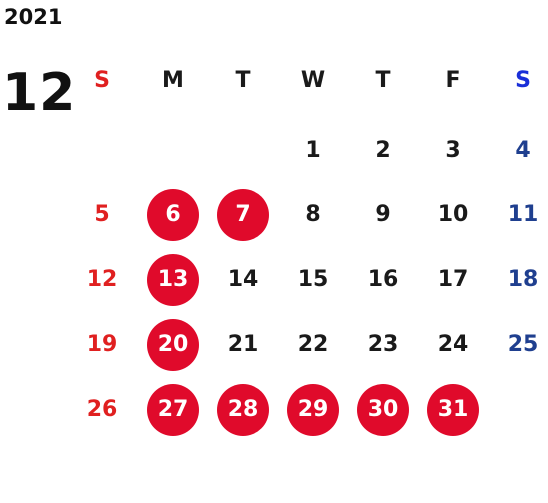 This screenshot has height=503, width=548. I want to click on highlighted-day-cell: 20, so click(173, 345).